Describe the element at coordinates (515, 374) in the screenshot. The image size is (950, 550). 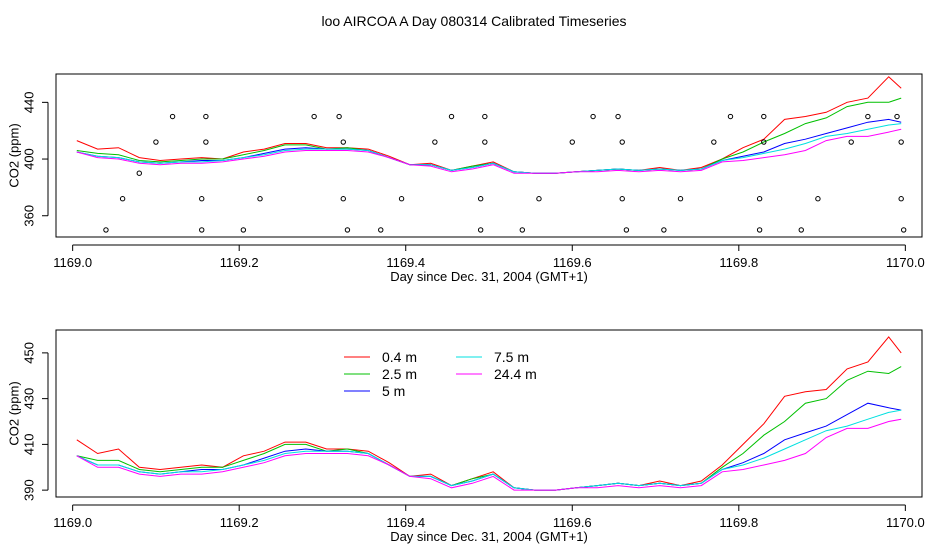
I see `legend-label-24-4-m: 24.4 m` at that location.